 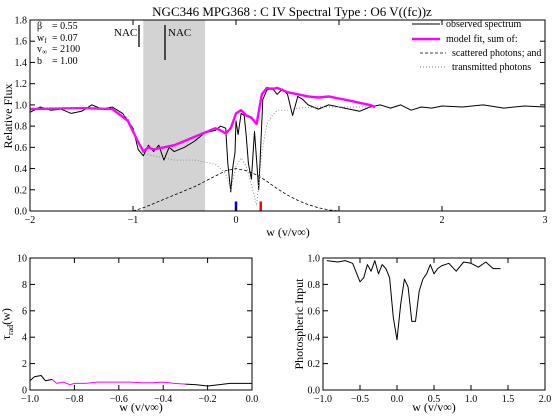 What do you see at coordinates (174, 115) in the screenshot?
I see `shaded-region` at bounding box center [174, 115].